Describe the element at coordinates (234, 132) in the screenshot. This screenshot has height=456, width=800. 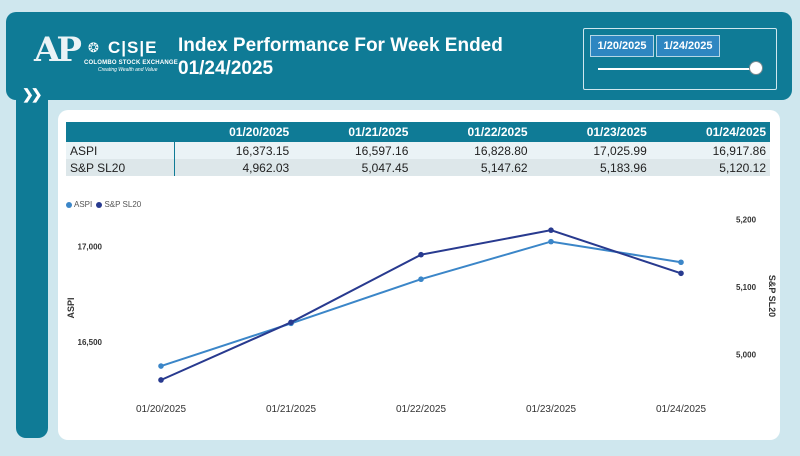
I see `column-header: 01/20/2025` at that location.